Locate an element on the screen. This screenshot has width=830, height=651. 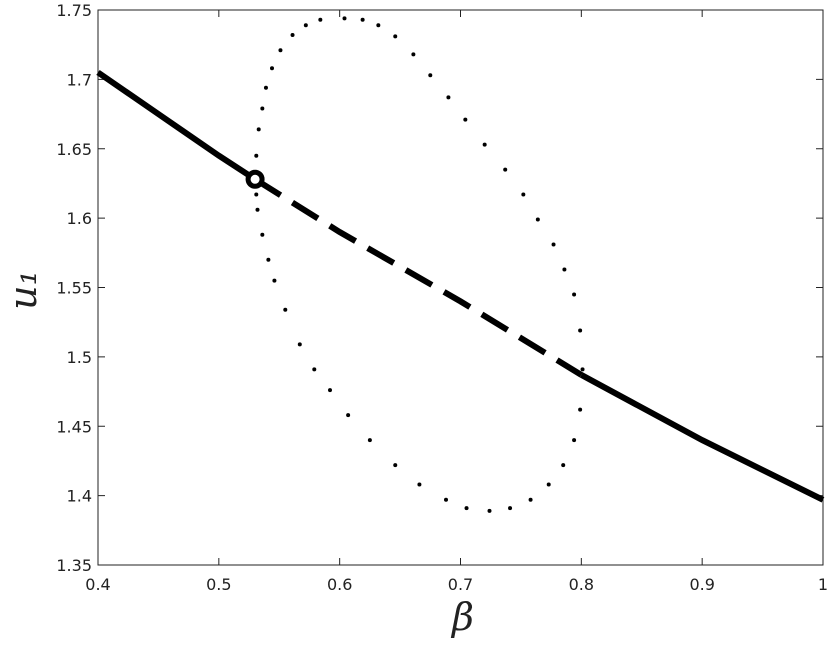
x-tick-label: 0.7 is located at coordinates (460, 584).